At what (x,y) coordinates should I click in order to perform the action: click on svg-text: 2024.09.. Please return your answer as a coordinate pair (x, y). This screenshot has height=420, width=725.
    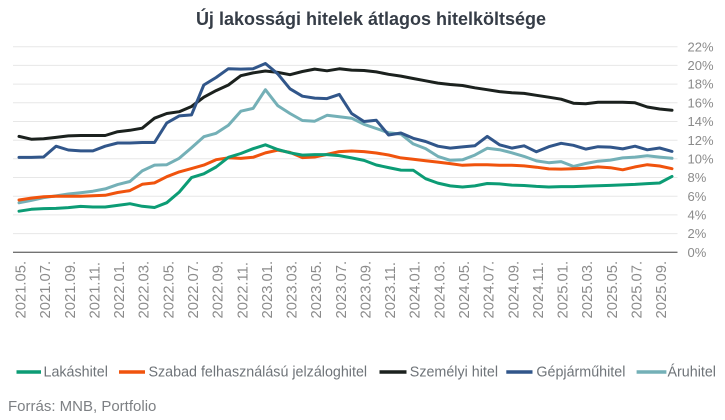
    Looking at the image, I should click on (514, 290).